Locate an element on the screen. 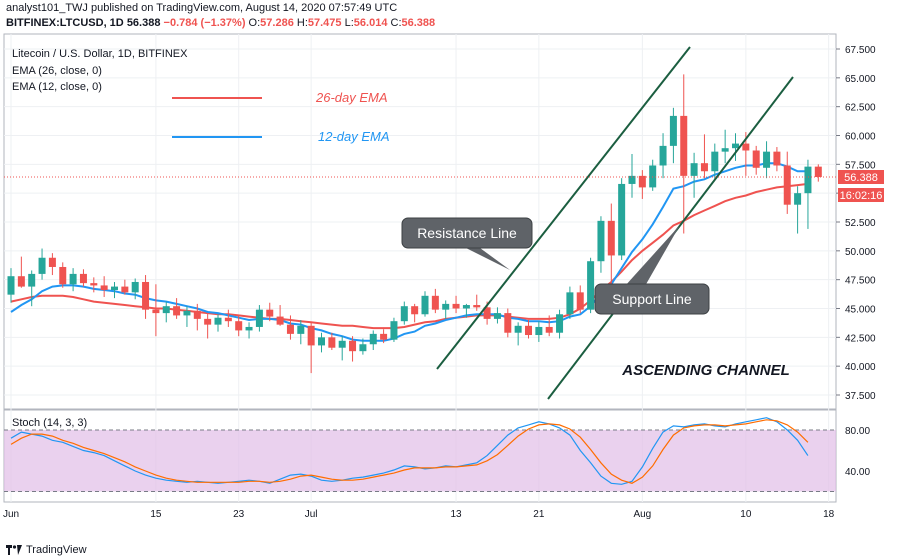 The height and width of the screenshot is (560, 900). close-label: C: is located at coordinates (396, 23).